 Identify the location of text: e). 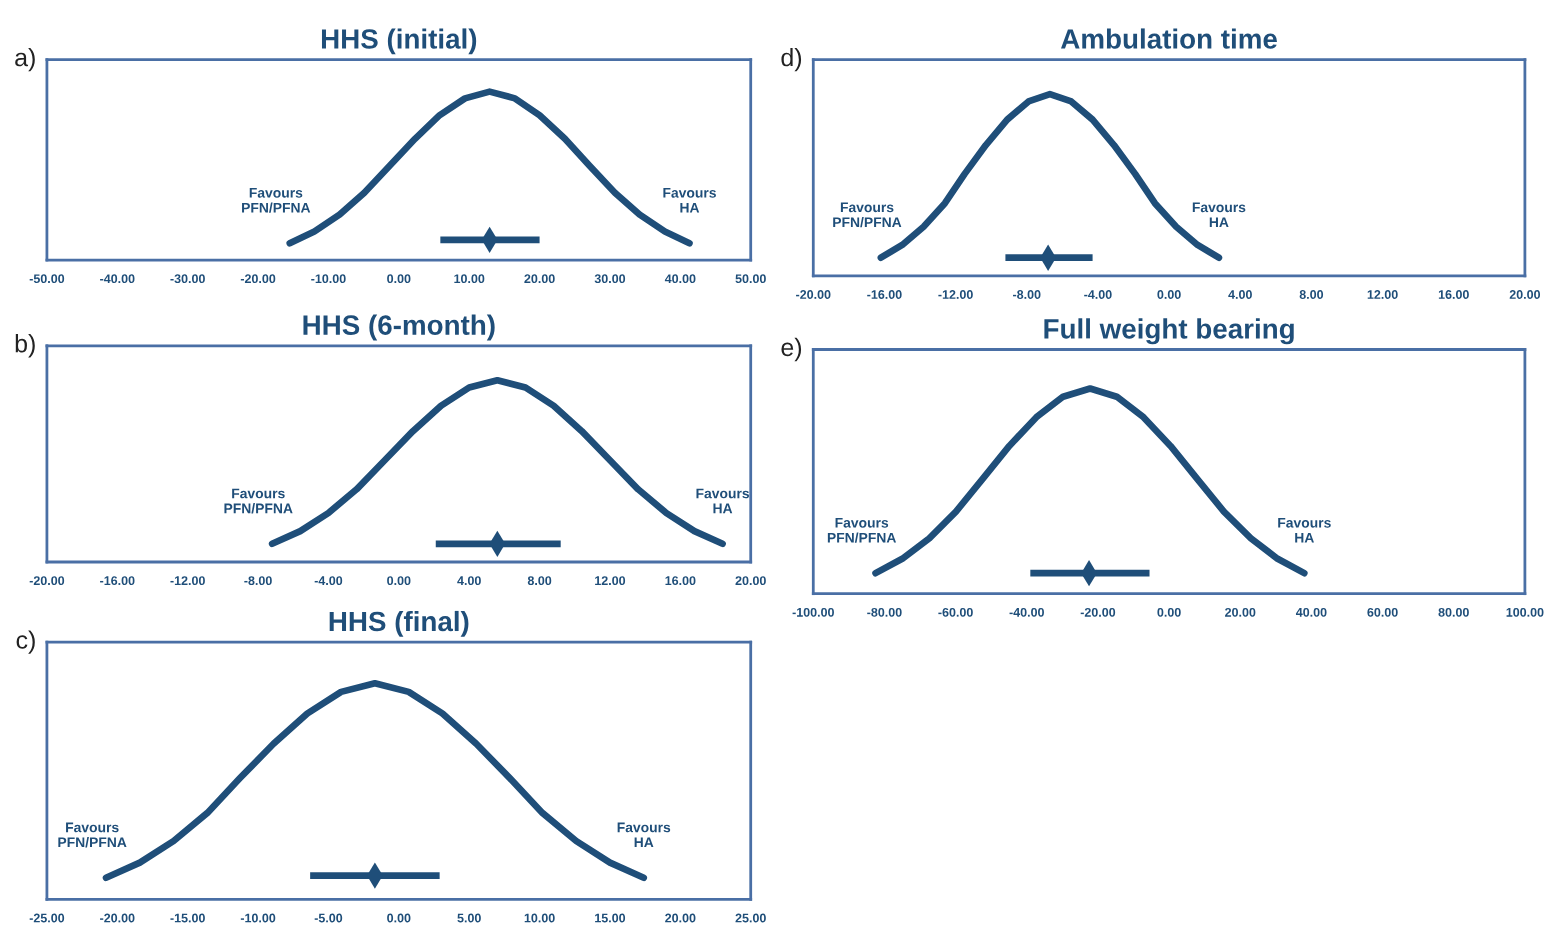
(791, 349).